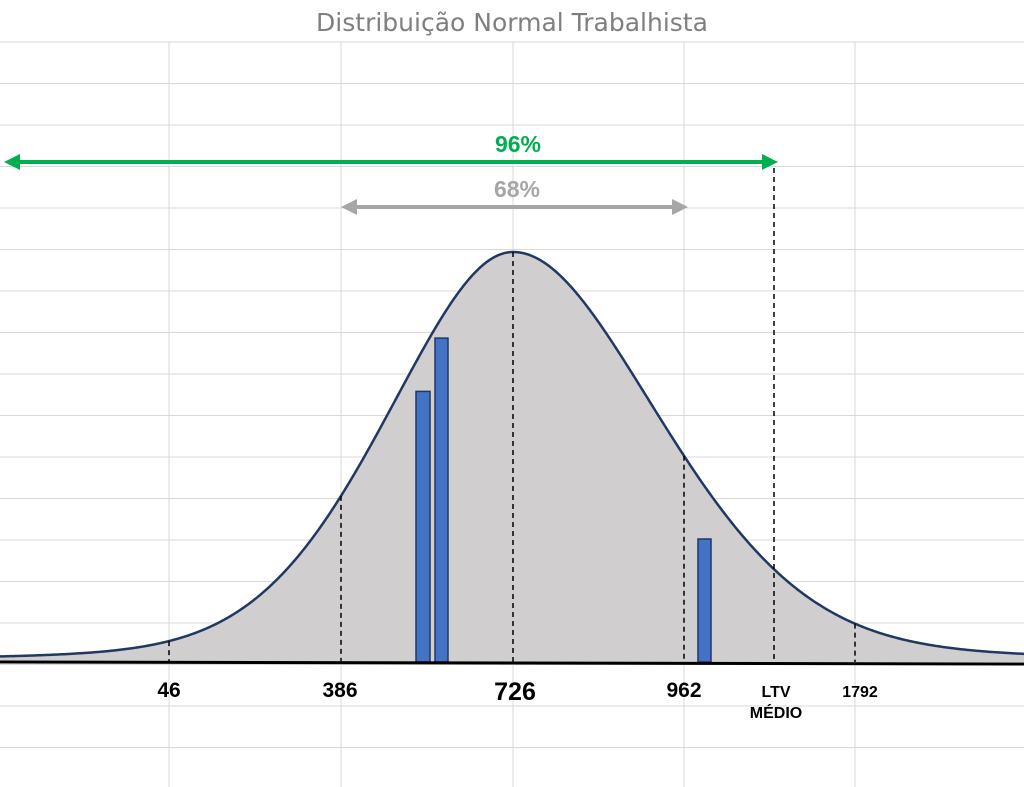  I want to click on chart-title: Distribuição Normal Trabalhista, so click(512, 22).